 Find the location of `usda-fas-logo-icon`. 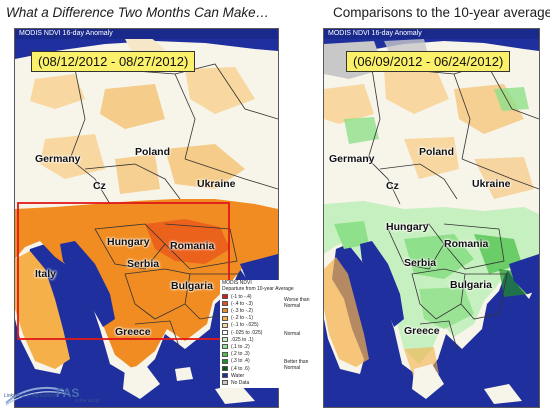

usda-fas-logo-icon is located at coordinates (38, 396).